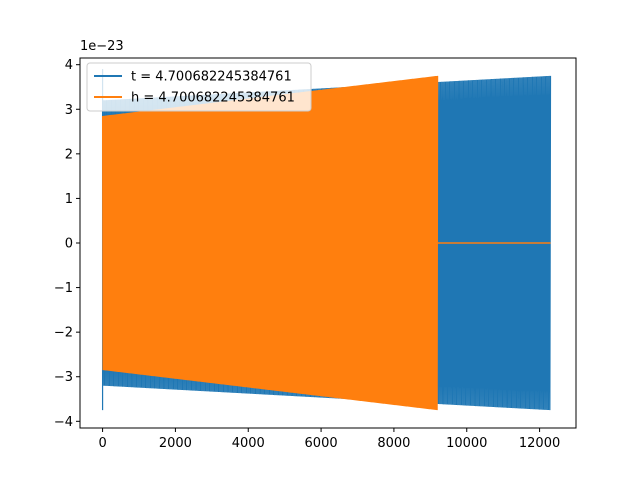 The width and height of the screenshot is (640, 480). What do you see at coordinates (69, 154) in the screenshot?
I see `y-tick-label: 2` at bounding box center [69, 154].